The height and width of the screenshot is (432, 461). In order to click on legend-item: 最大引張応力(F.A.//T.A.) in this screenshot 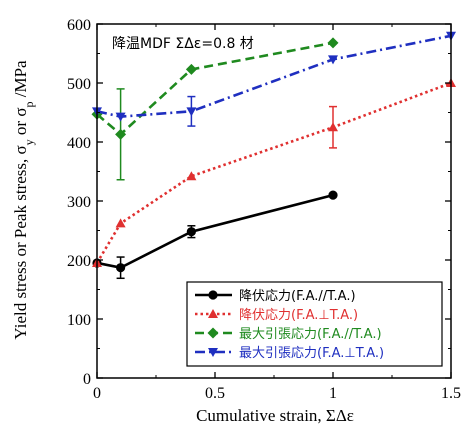, I will do `click(288, 334)`.